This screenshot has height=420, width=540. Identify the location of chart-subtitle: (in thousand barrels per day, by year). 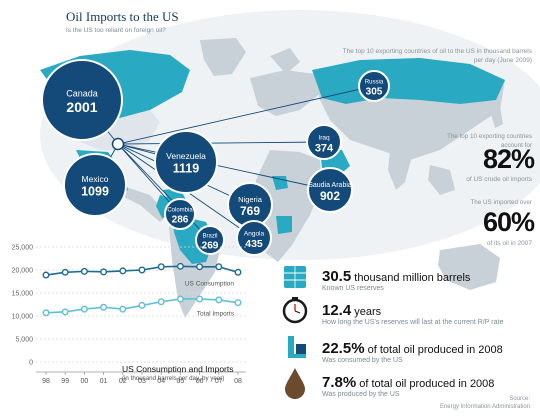
(173, 378).